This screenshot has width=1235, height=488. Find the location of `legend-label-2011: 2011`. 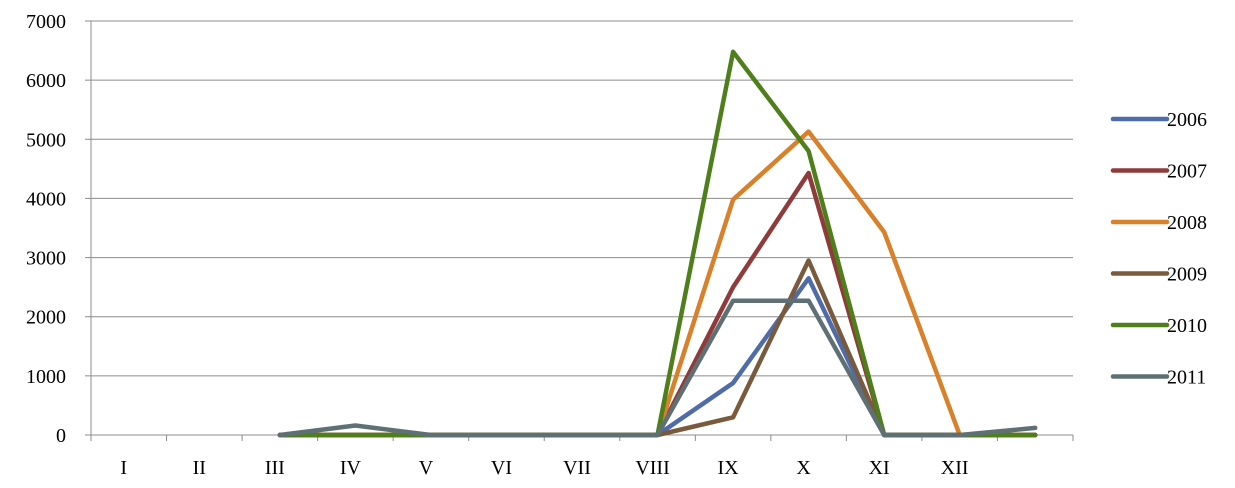

legend-label-2011: 2011 is located at coordinates (1186, 378).